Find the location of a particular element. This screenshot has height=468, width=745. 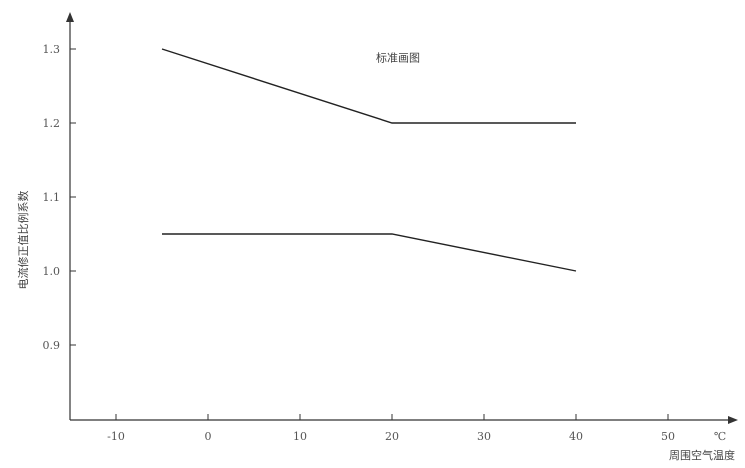

x-tick-label: 0 is located at coordinates (208, 436).